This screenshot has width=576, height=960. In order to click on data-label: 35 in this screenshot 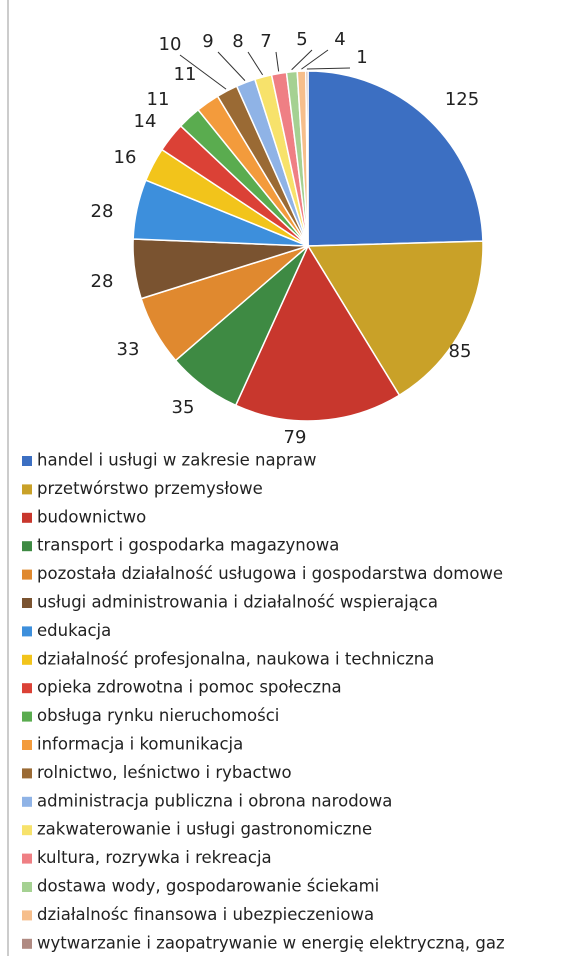, I will do `click(183, 407)`.